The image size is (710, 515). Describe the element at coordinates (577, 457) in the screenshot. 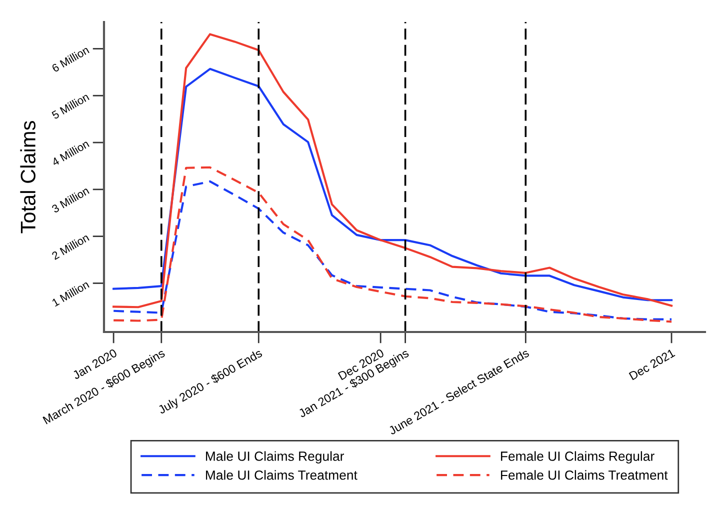

I see `legend-label: Female UI Claims Regular` at that location.